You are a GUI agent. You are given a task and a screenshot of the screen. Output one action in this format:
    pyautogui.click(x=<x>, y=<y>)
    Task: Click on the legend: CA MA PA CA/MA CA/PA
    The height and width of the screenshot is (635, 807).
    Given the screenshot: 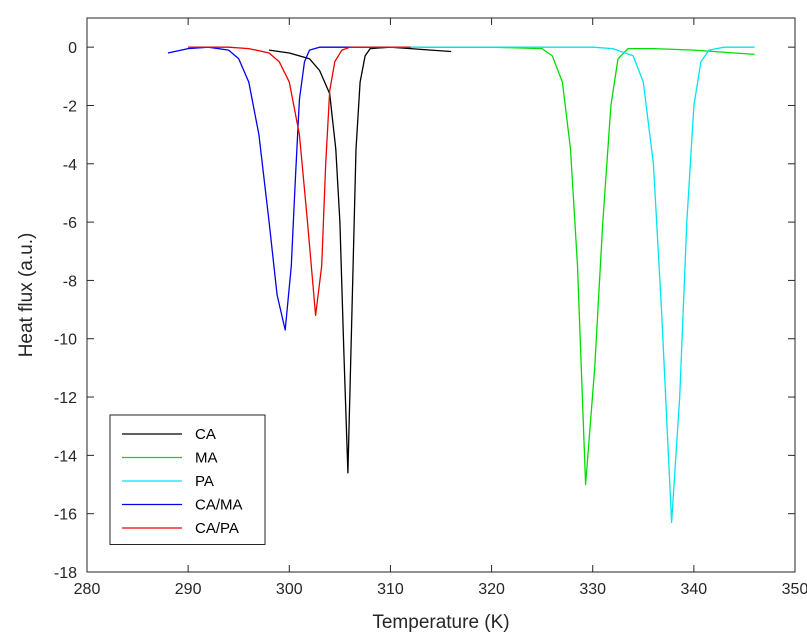 What is the action you would take?
    pyautogui.click(x=187, y=479)
    